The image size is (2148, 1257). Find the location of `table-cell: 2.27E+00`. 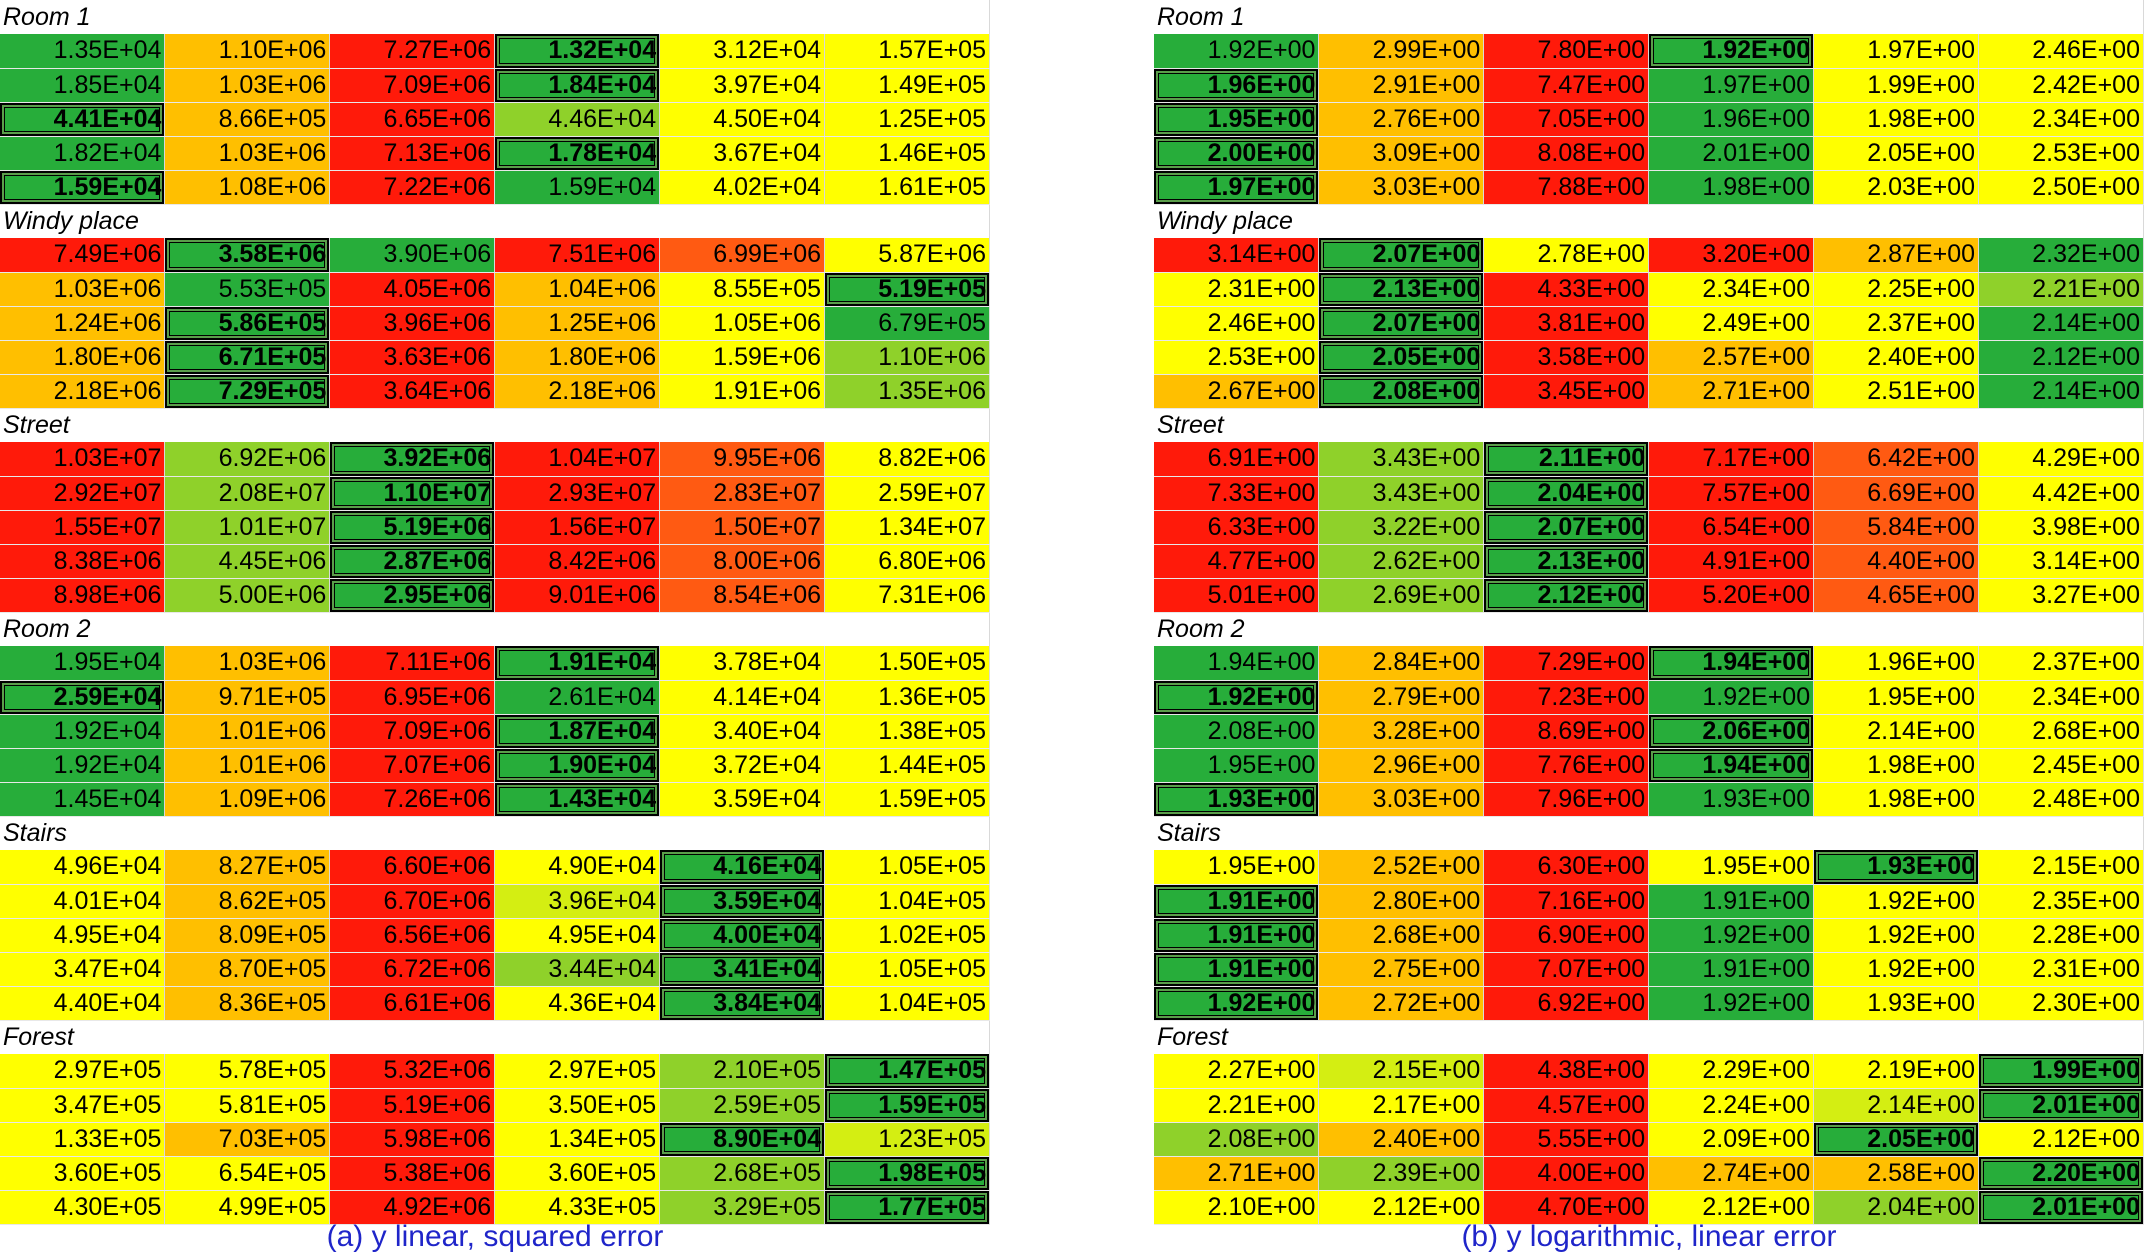

table-cell: 2.27E+00 is located at coordinates (1237, 1071).